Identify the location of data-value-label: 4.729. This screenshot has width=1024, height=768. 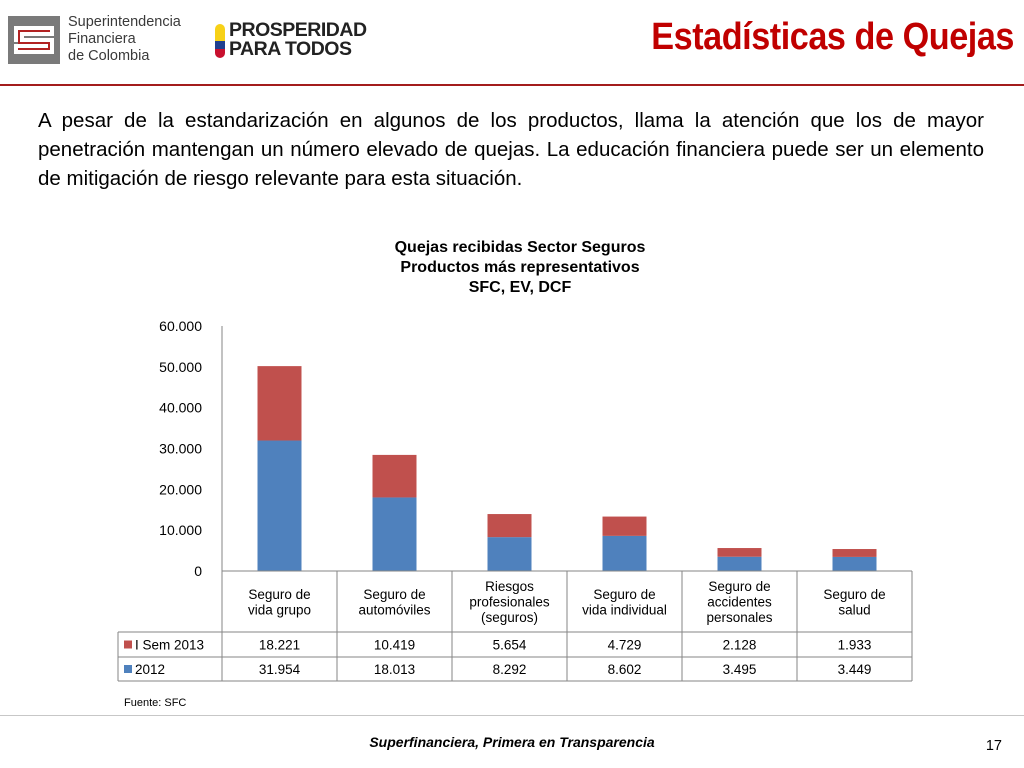
(625, 645).